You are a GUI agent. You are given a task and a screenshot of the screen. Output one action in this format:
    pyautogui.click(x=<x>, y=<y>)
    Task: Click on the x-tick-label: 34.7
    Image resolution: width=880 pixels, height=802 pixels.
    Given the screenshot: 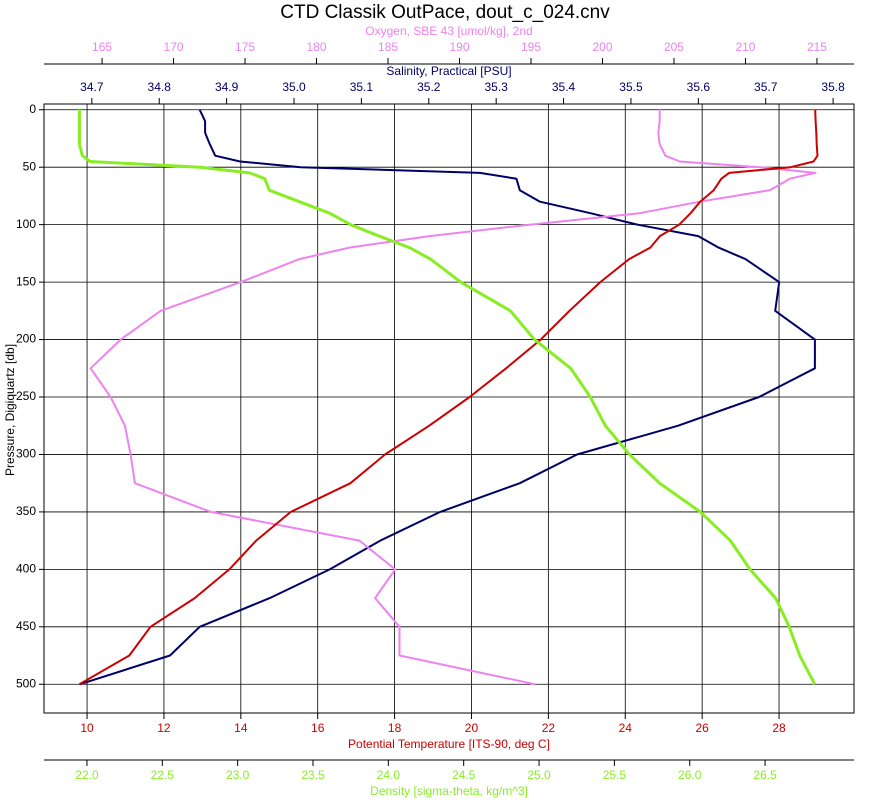 What is the action you would take?
    pyautogui.click(x=92, y=87)
    